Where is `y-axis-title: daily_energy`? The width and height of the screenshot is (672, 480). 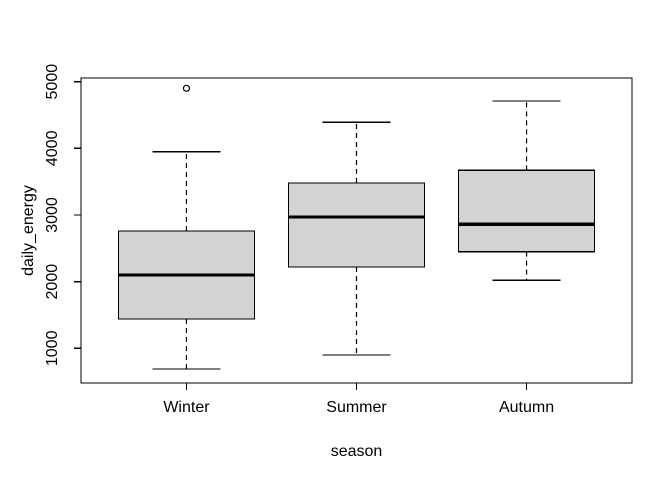
y-axis-title: daily_energy is located at coordinates (28, 230).